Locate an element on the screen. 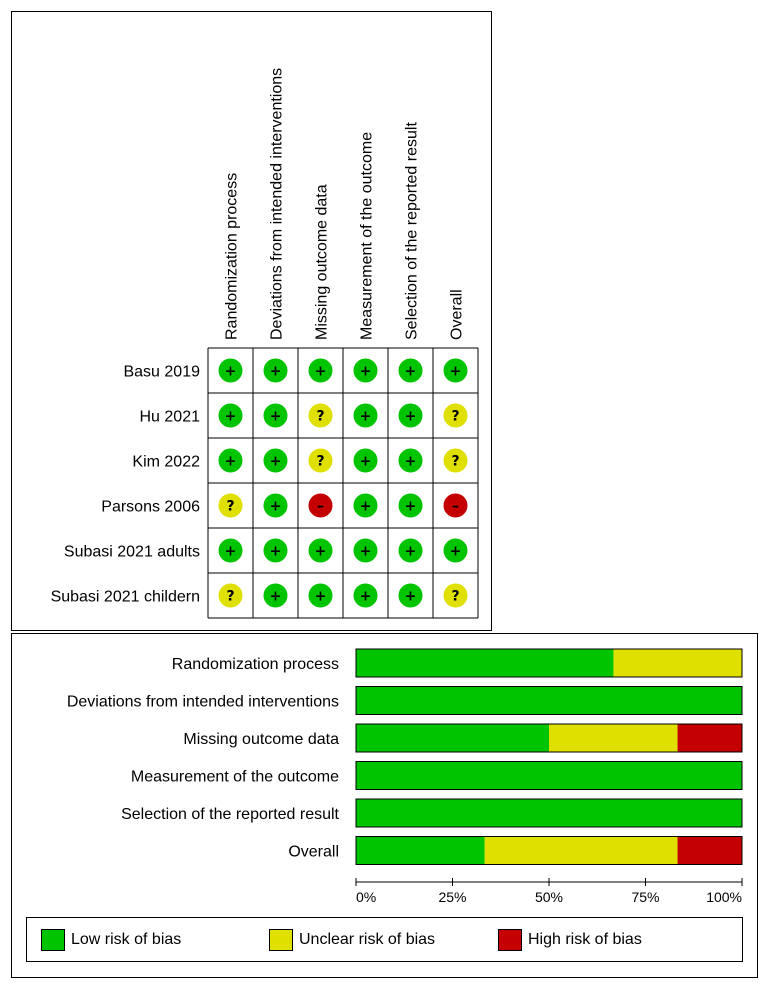  judgement-cell-3-1: + is located at coordinates (275, 505).